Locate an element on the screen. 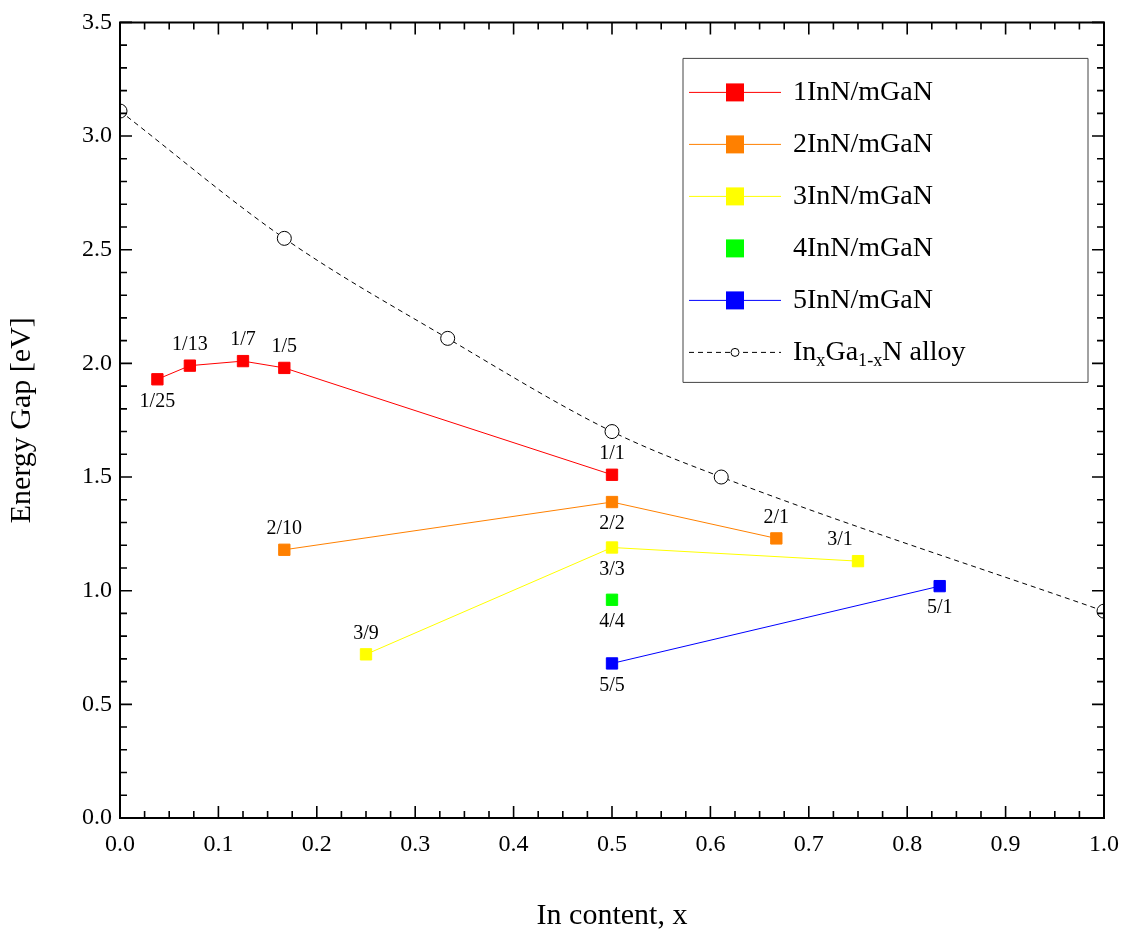  y-tick-label: 3.0 is located at coordinates (97, 134).